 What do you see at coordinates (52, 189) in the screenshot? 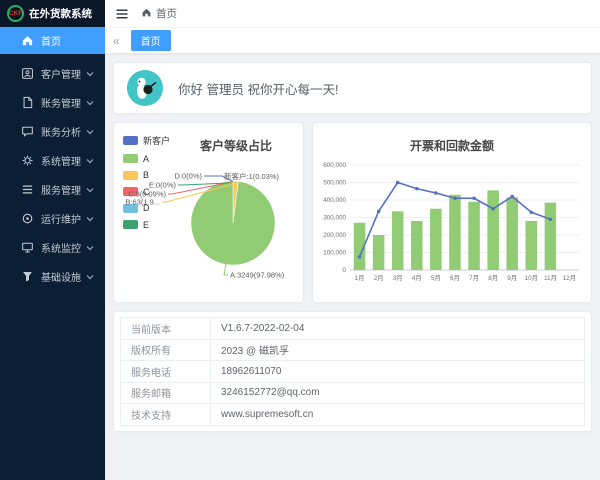
I see `sidebar-item-list: 服务管理` at bounding box center [52, 189].